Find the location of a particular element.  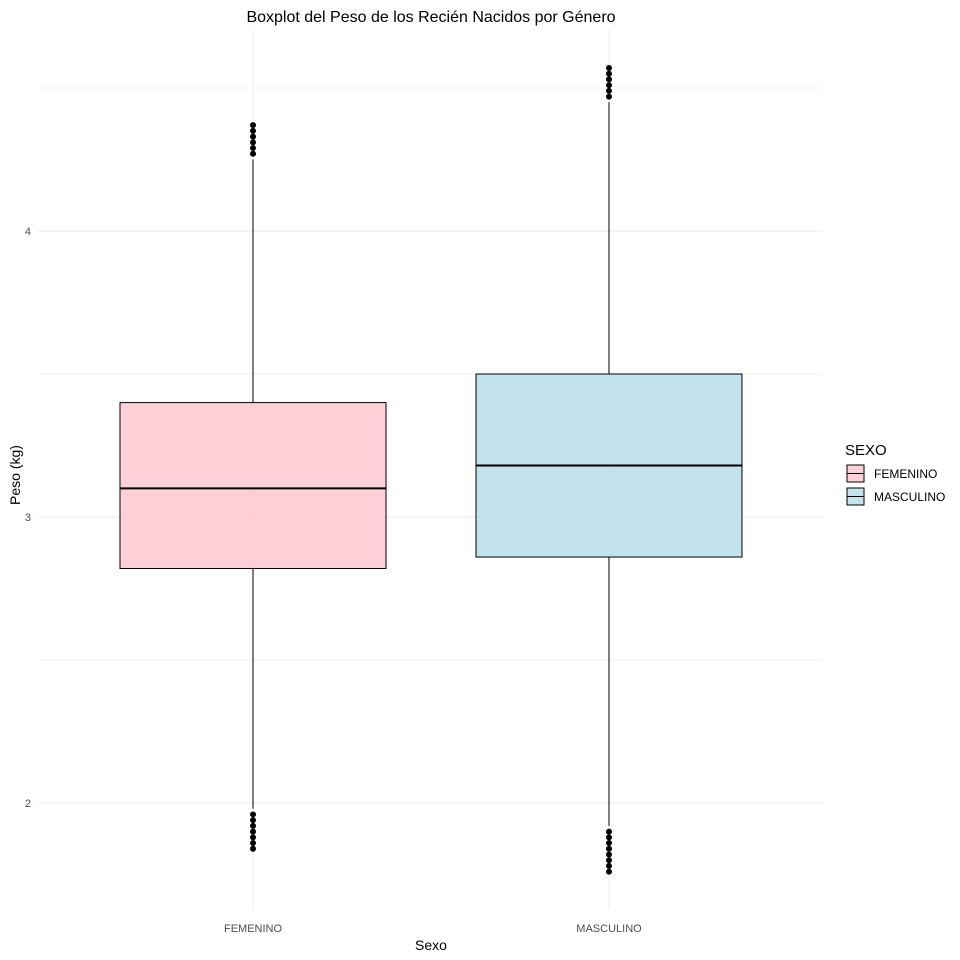

y-tick-label: 2 is located at coordinates (28, 804).